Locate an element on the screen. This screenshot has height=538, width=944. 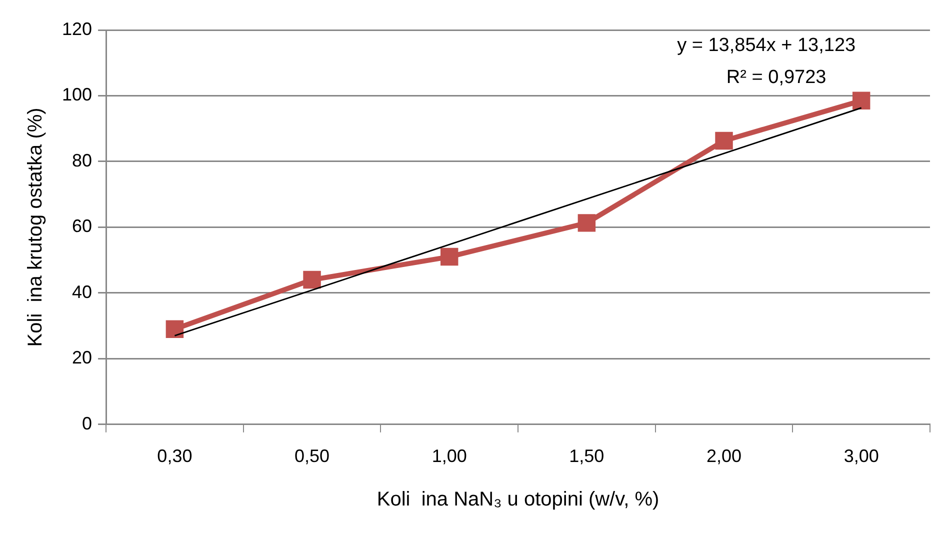
y-tick-label: 0 is located at coordinates (87, 423).